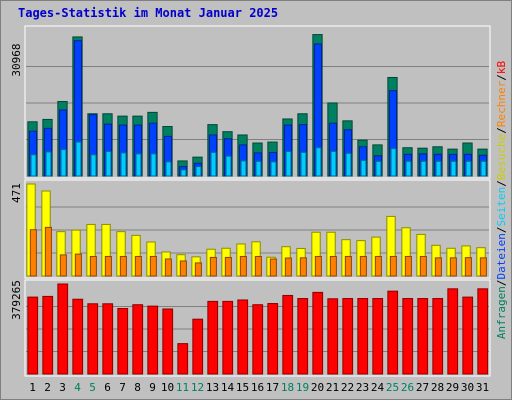  I want to click on x-tick-label: 22, so click(347, 387).